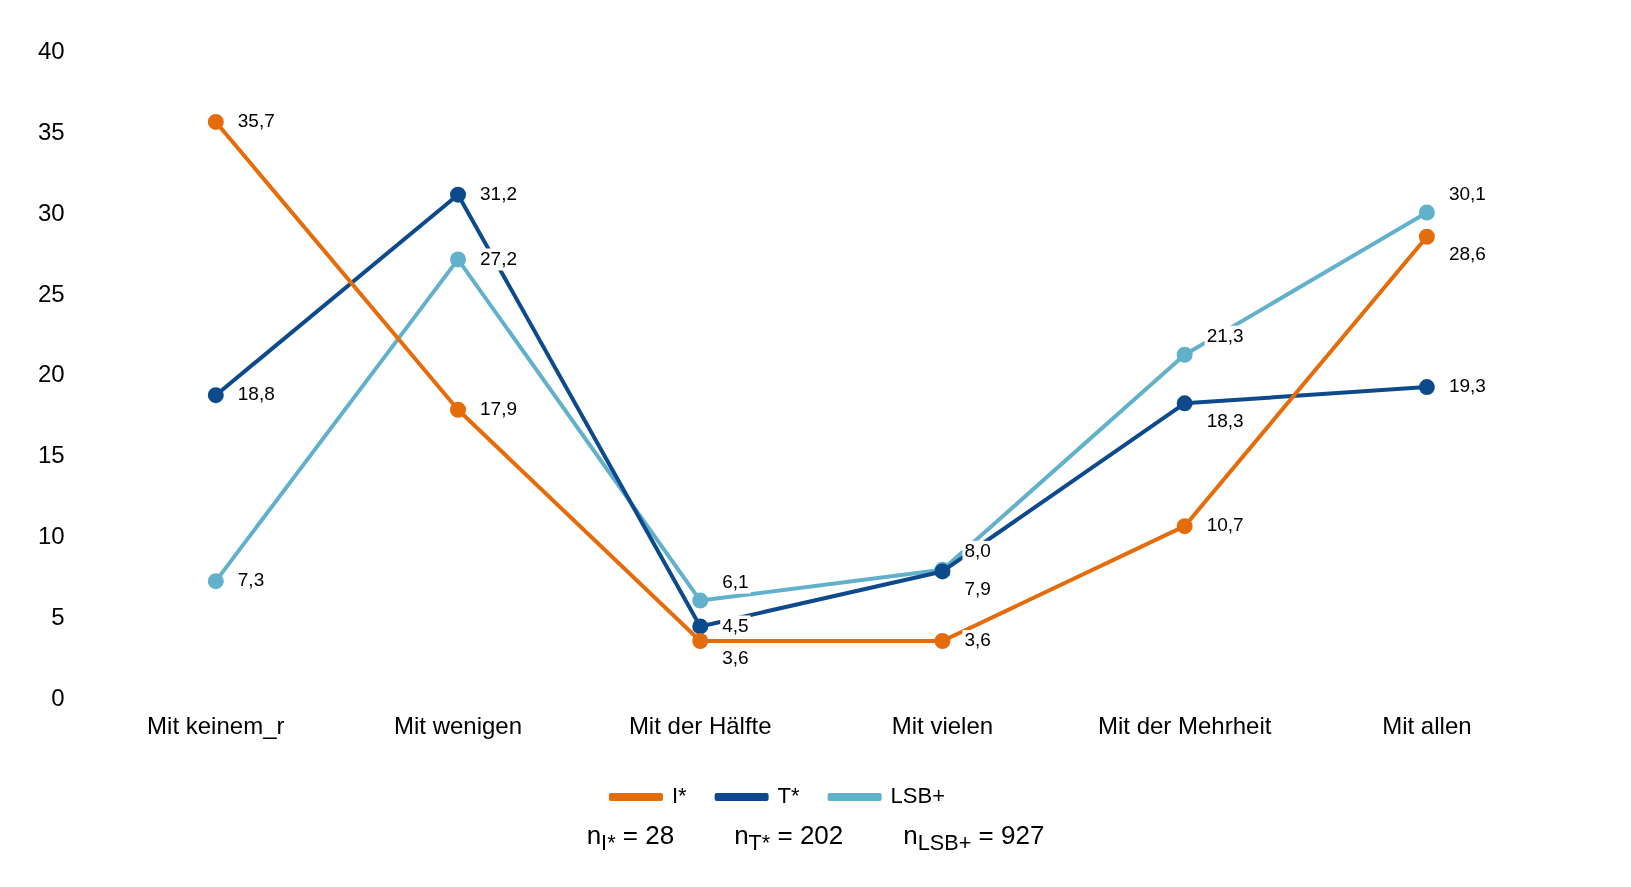 The image size is (1631, 887). Describe the element at coordinates (51, 536) in the screenshot. I see `y-tick-label: 10` at that location.